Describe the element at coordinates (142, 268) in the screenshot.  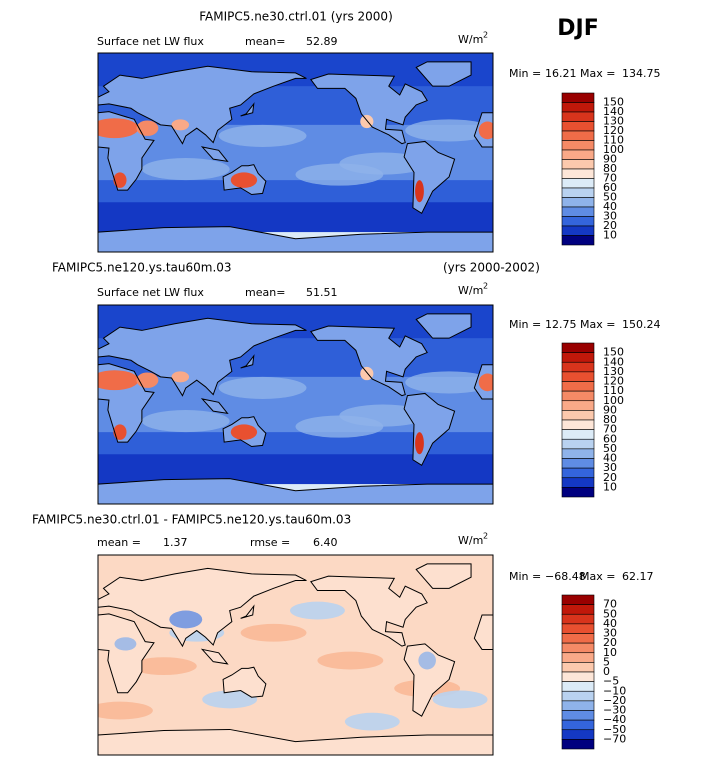
I see `panel-title: FAMIPC5.ne120.ys.tau60m.03` at that location.